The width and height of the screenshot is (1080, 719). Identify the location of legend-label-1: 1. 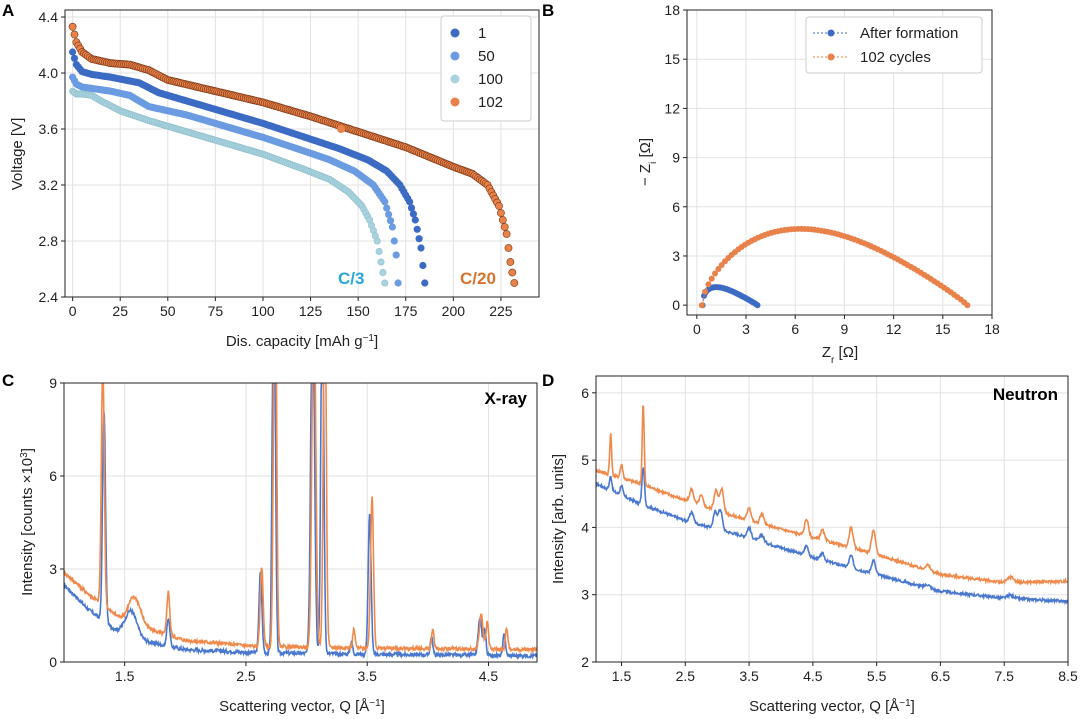
(482, 33).